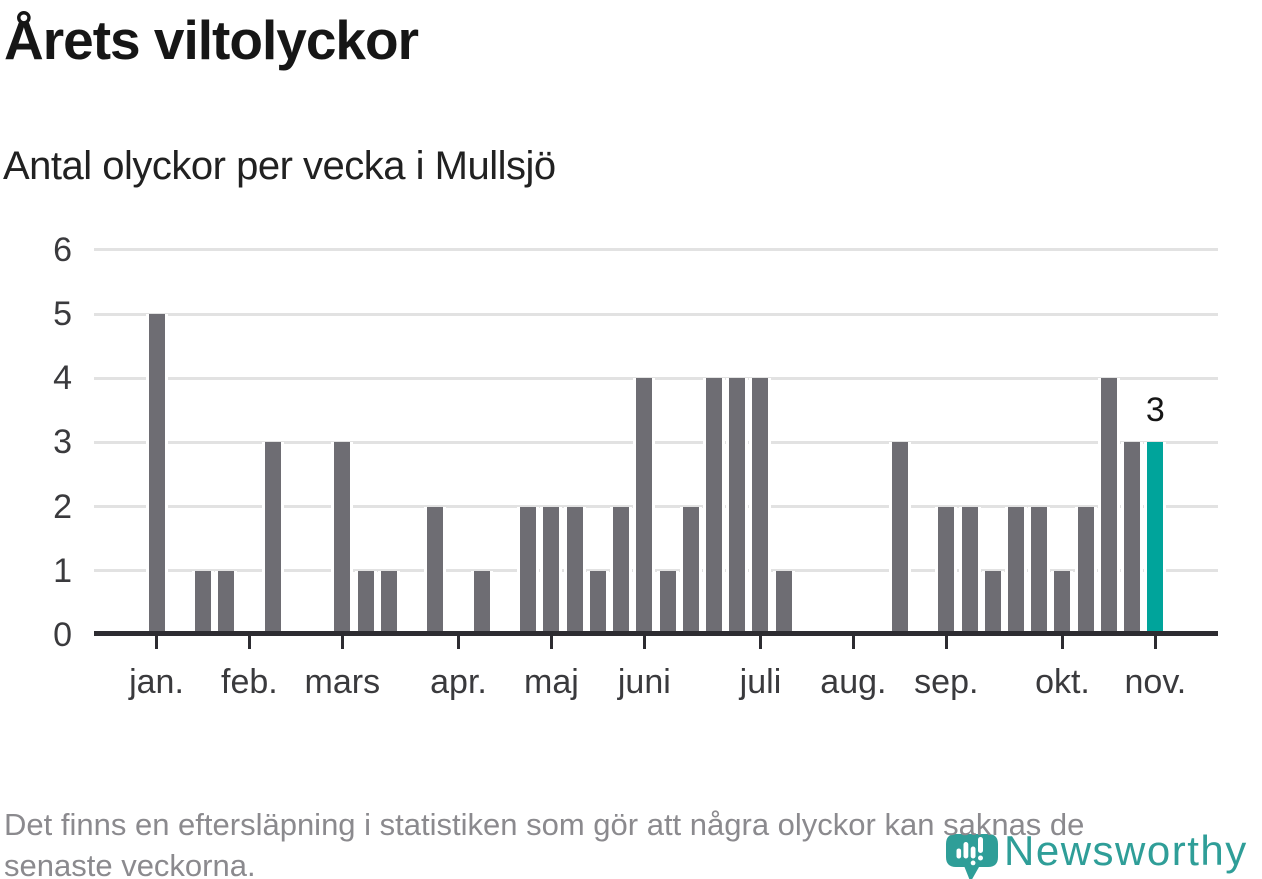 The image size is (1262, 879). Describe the element at coordinates (156, 642) in the screenshot. I see `x-axis-tick-jan` at that location.